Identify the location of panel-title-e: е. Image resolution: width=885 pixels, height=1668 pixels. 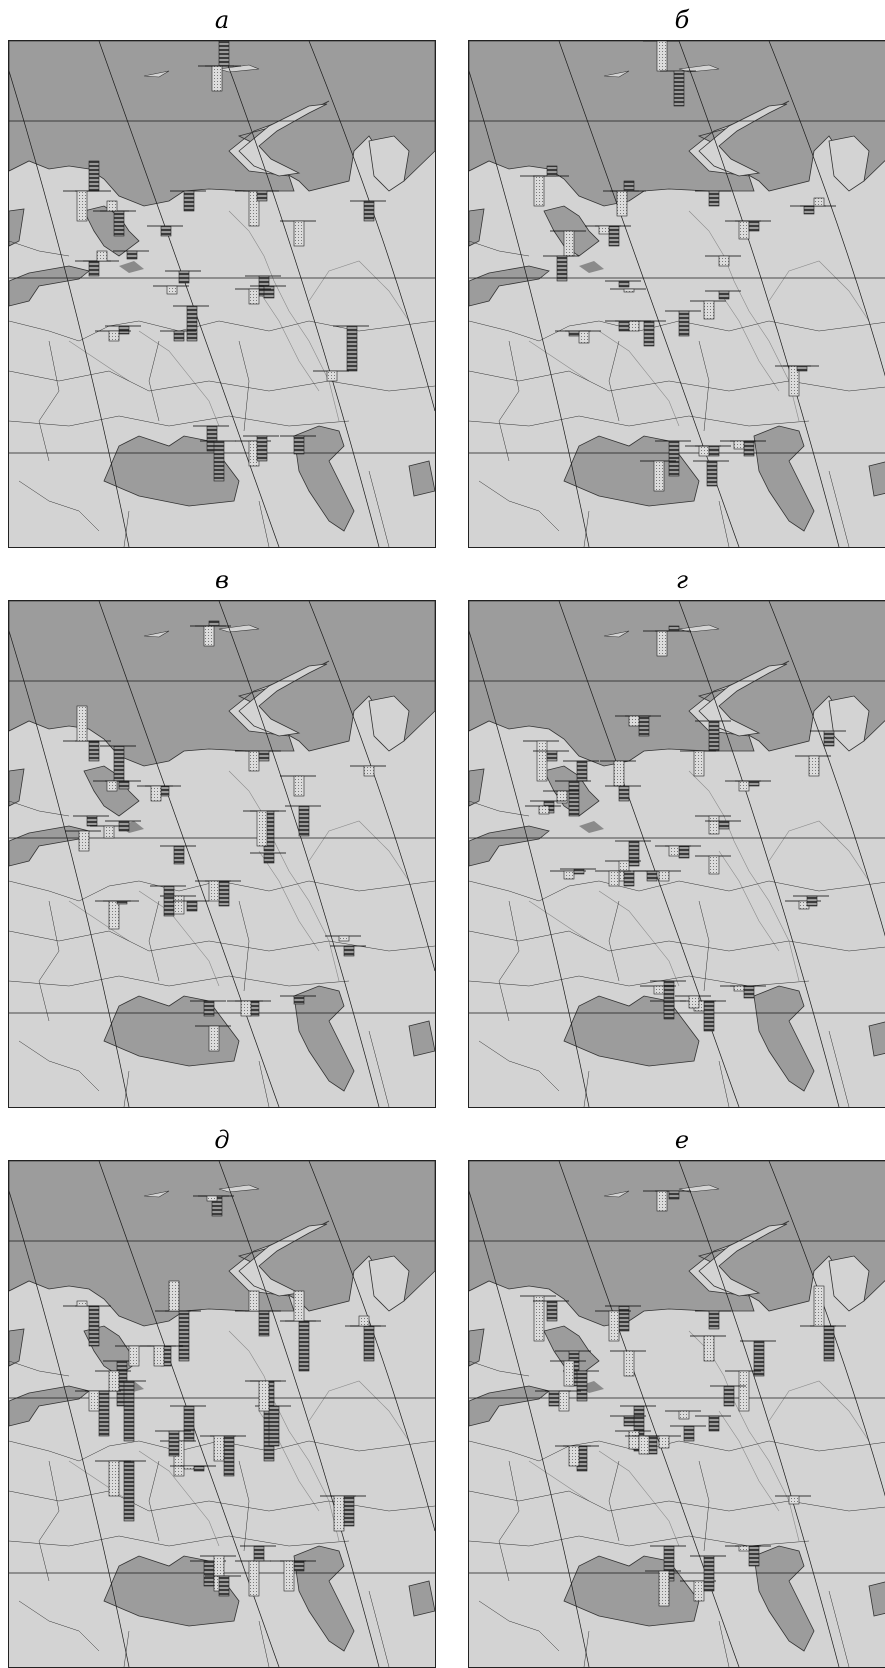
(682, 1140).